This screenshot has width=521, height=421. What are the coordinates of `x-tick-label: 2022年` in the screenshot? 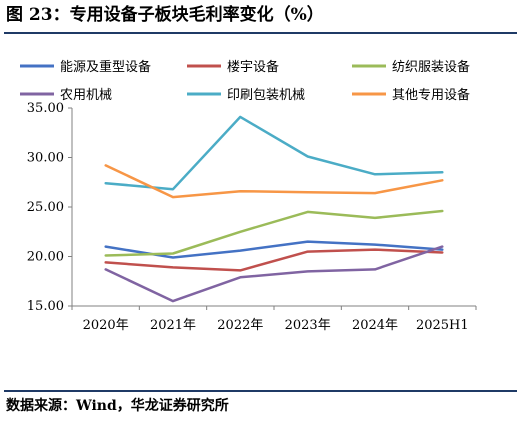 It's located at (240, 325).